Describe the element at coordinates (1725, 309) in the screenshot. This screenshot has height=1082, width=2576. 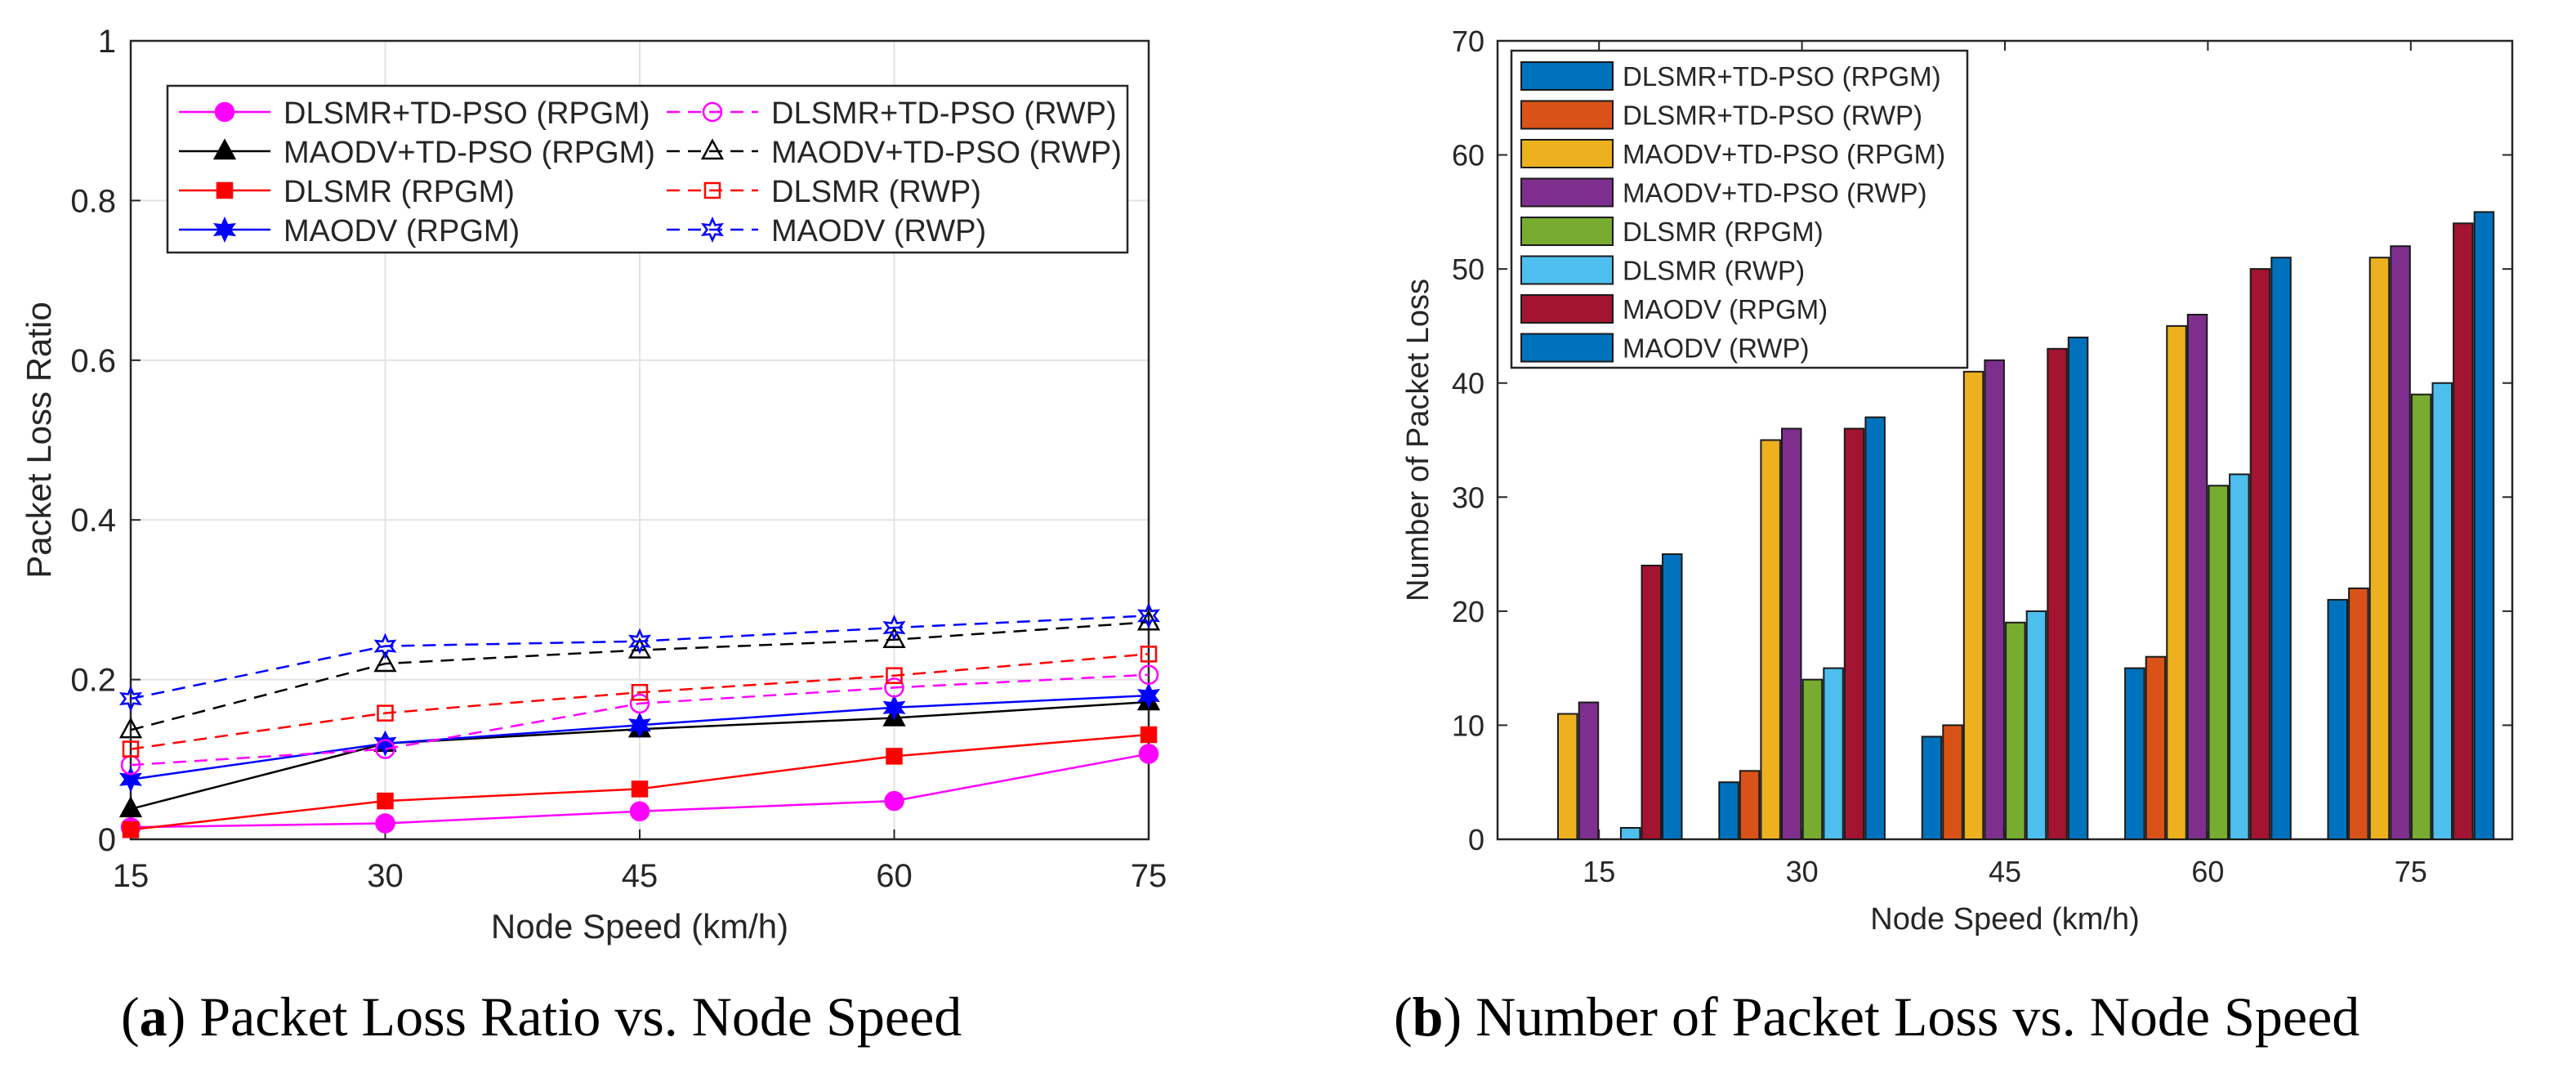
I see `legend-label-b-6: MAODV (RPGM)` at that location.